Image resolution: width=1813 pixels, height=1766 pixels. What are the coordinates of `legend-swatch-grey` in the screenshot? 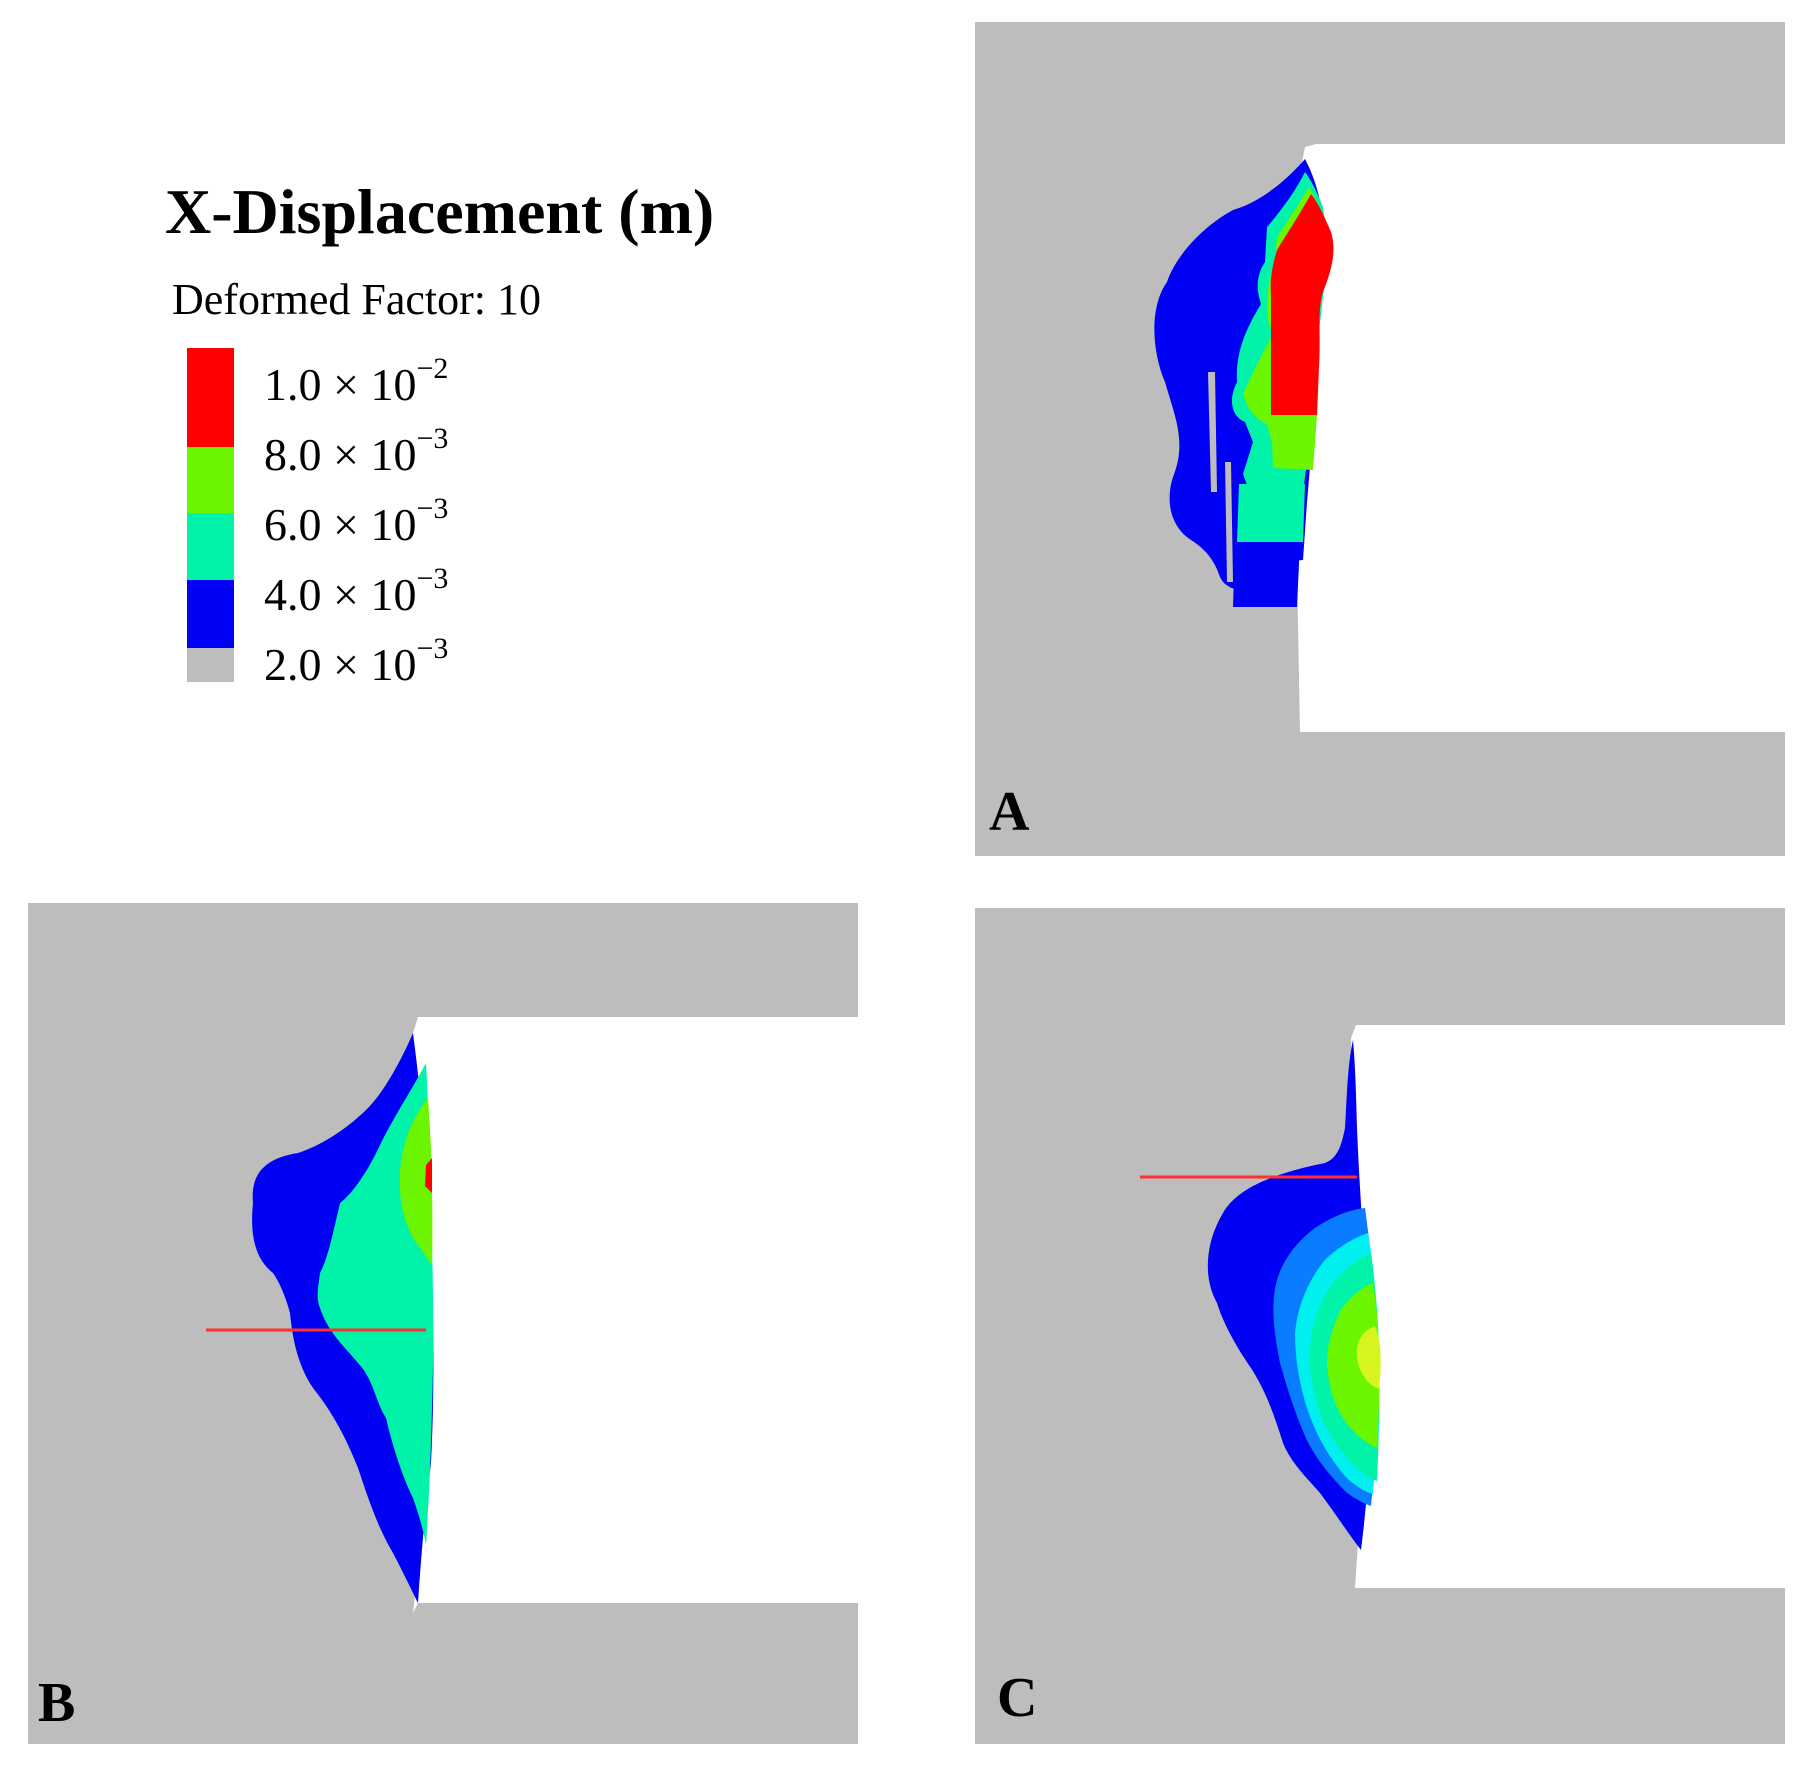 It's located at (210, 665).